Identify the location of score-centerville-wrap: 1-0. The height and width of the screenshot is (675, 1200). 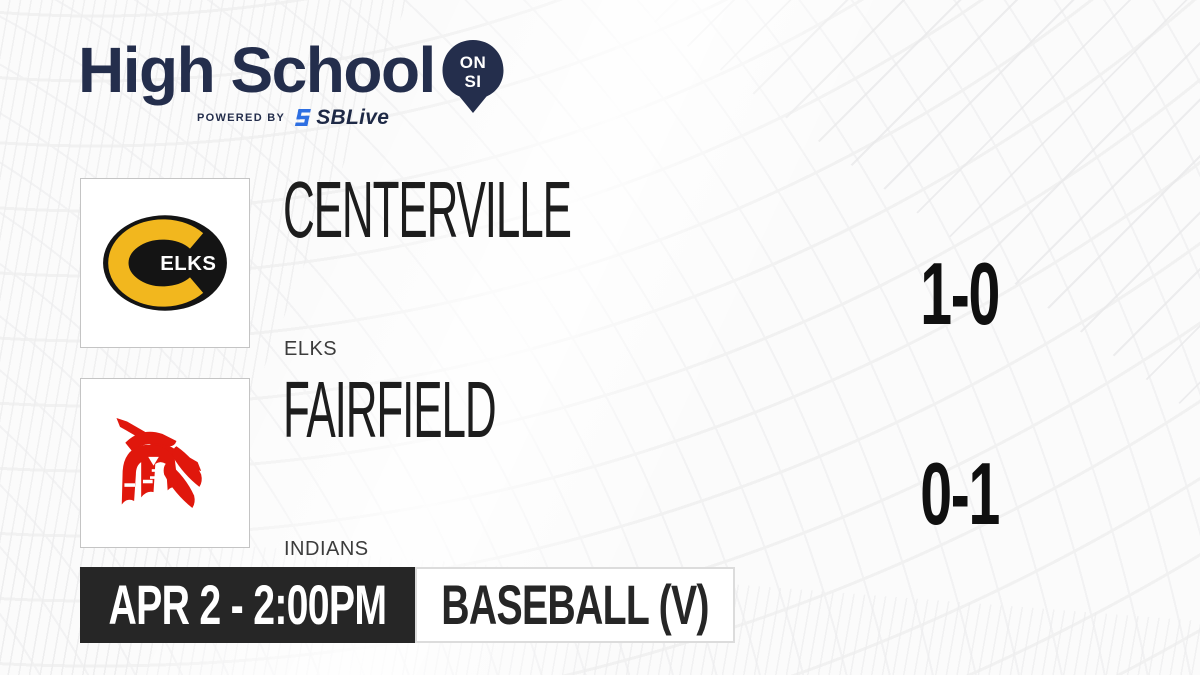
(960, 294).